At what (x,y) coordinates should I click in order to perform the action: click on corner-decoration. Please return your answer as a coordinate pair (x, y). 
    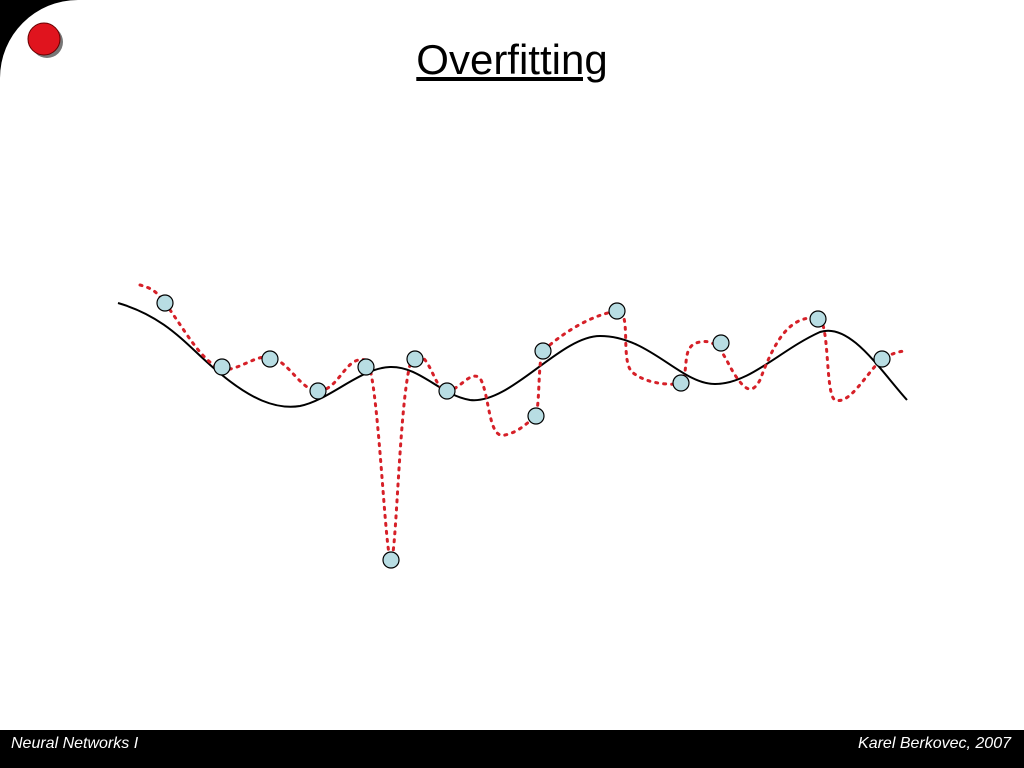
    Looking at the image, I should click on (39, 39).